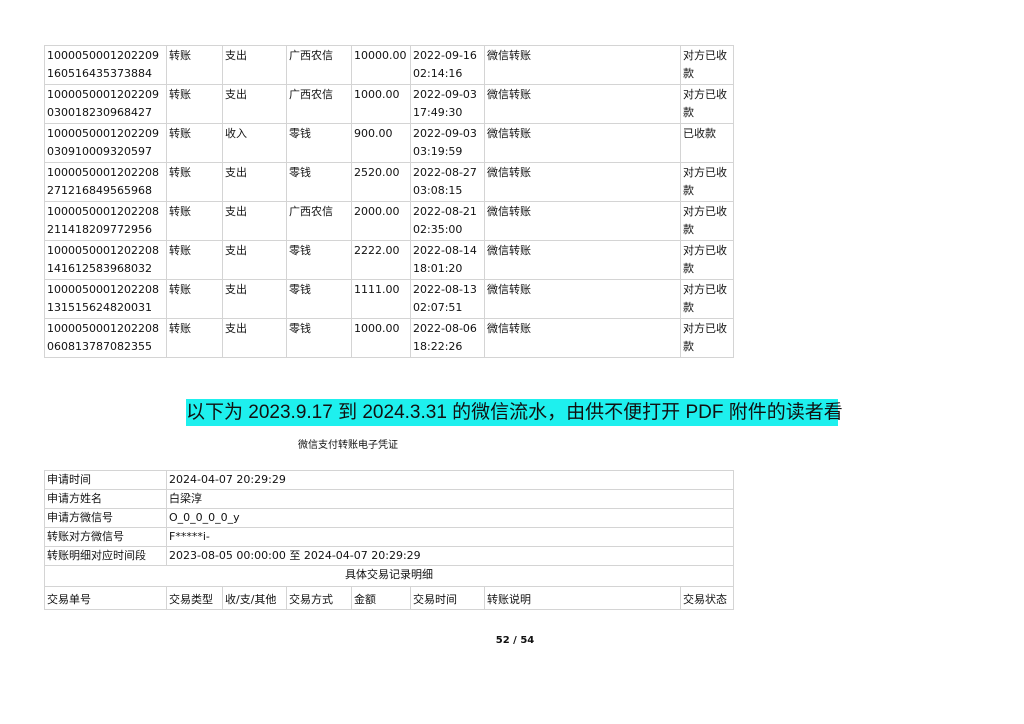  What do you see at coordinates (707, 143) in the screenshot?
I see `cell-status: 已收款` at bounding box center [707, 143].